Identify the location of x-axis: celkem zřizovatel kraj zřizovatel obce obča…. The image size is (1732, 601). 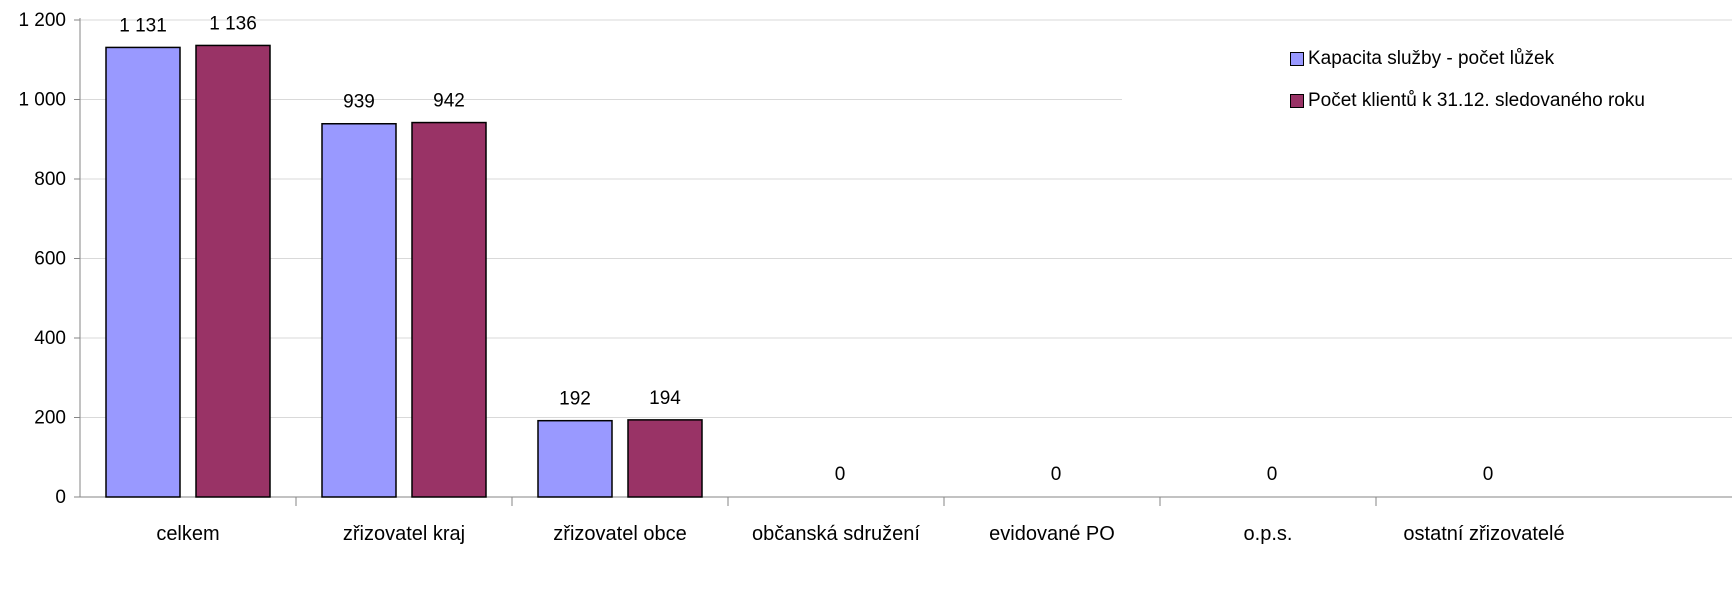
(906, 520).